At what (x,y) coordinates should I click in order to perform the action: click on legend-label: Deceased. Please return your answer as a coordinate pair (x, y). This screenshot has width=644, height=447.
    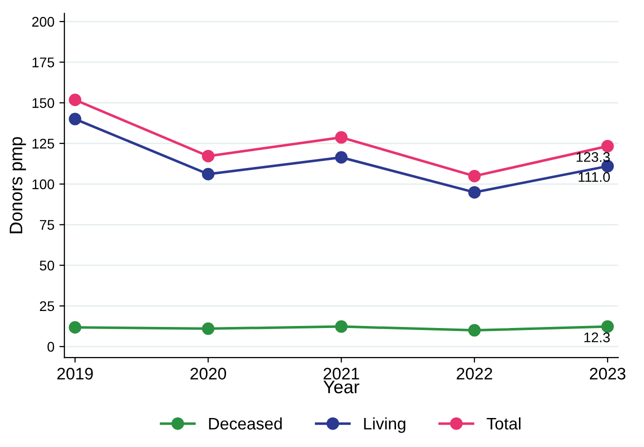
    Looking at the image, I should click on (245, 423).